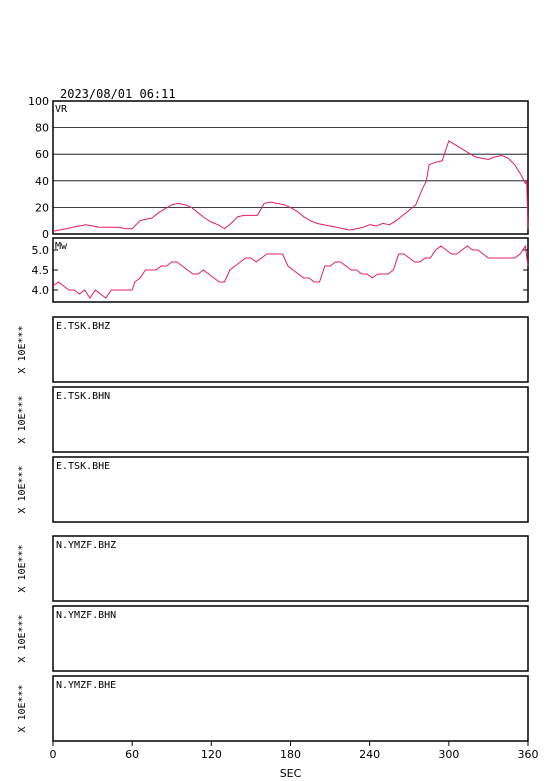 The height and width of the screenshot is (781, 554). What do you see at coordinates (53, 754) in the screenshot?
I see `x-tick-label: 0` at bounding box center [53, 754].